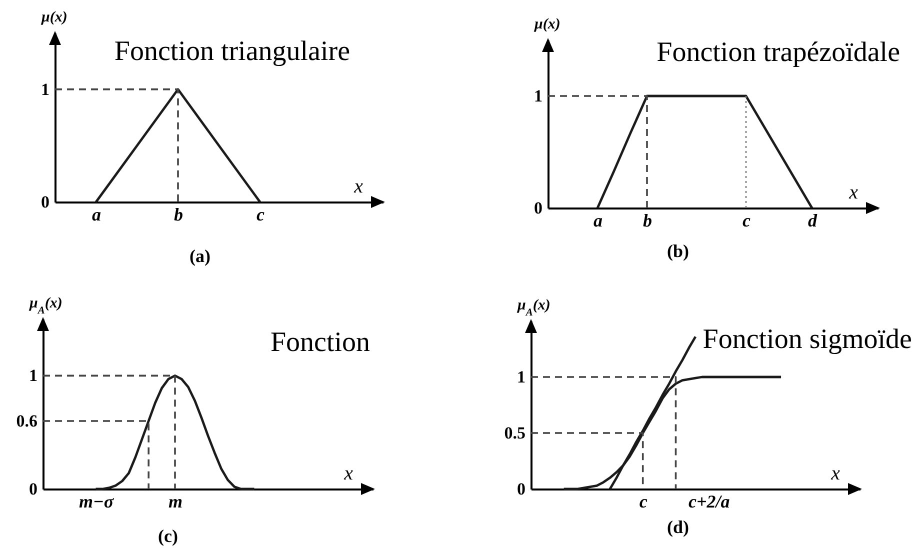 The height and width of the screenshot is (550, 920). What do you see at coordinates (168, 536) in the screenshot?
I see `text: (c)` at bounding box center [168, 536].